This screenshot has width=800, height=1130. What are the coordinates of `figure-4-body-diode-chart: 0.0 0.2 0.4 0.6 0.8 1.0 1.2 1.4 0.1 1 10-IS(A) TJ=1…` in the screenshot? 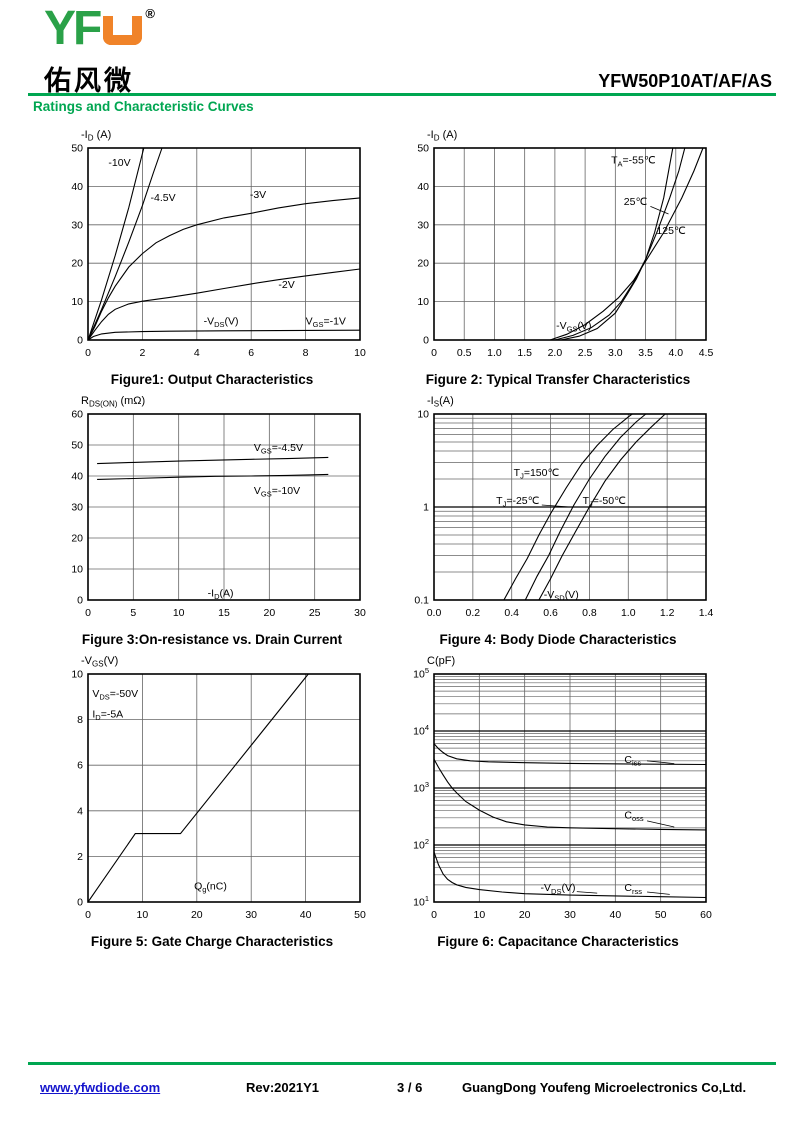 It's located at (564, 507).